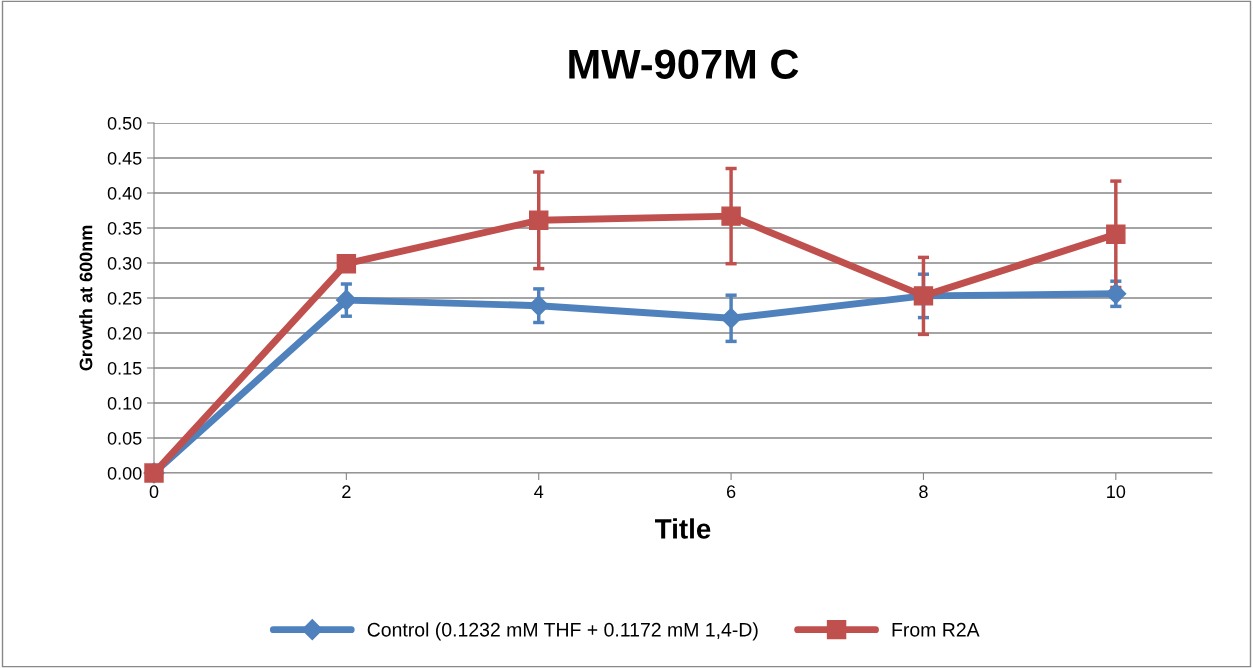 The width and height of the screenshot is (1253, 668). What do you see at coordinates (346, 491) in the screenshot?
I see `x-tick-label: 2` at bounding box center [346, 491].